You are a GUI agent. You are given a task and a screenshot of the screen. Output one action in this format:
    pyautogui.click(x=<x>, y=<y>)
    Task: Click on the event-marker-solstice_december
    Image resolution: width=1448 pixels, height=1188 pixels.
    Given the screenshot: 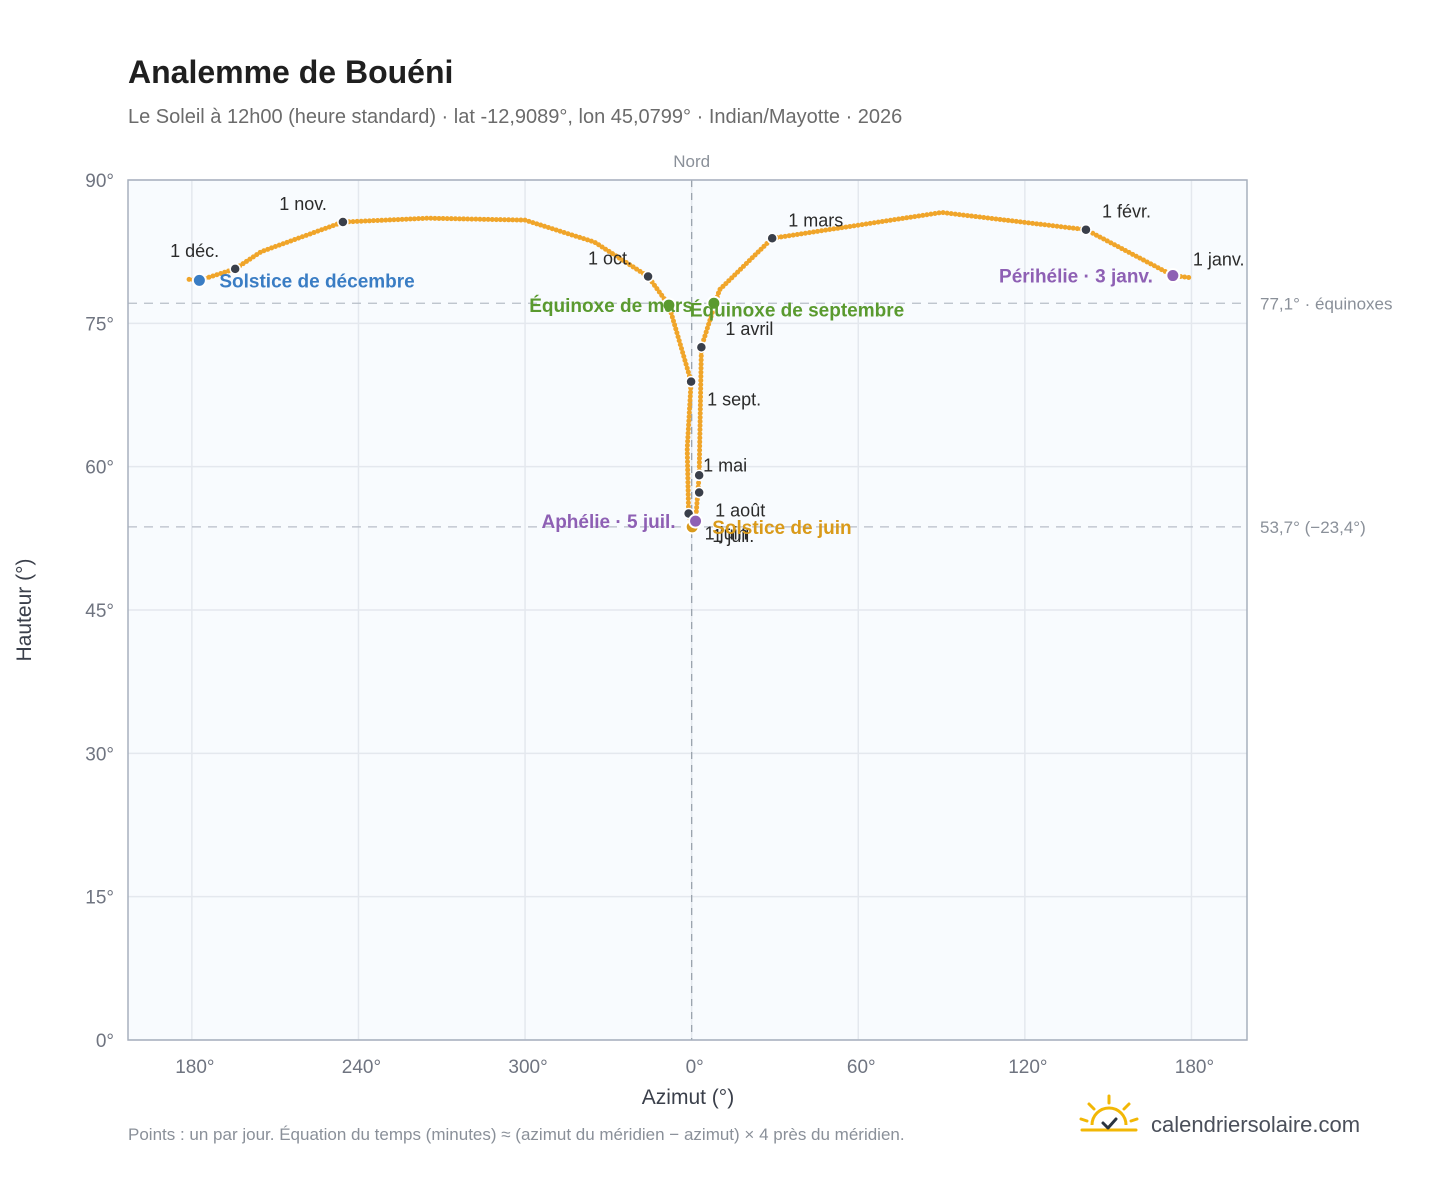 What is the action you would take?
    pyautogui.click(x=199, y=280)
    